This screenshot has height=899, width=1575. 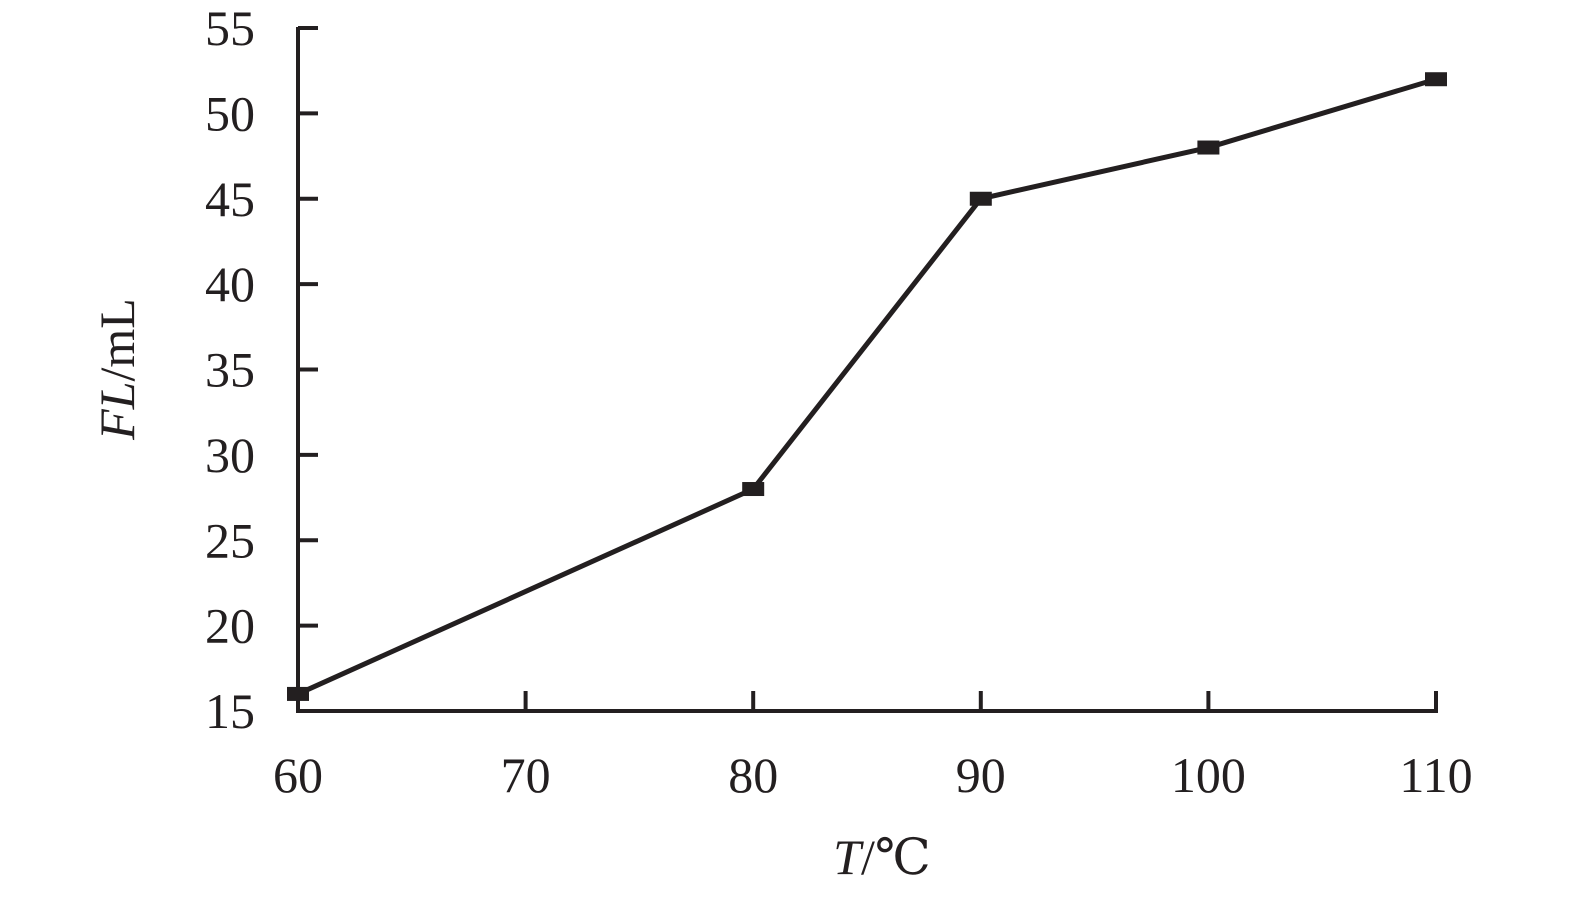 What do you see at coordinates (526, 775) in the screenshot?
I see `x-tick-label: 70` at bounding box center [526, 775].